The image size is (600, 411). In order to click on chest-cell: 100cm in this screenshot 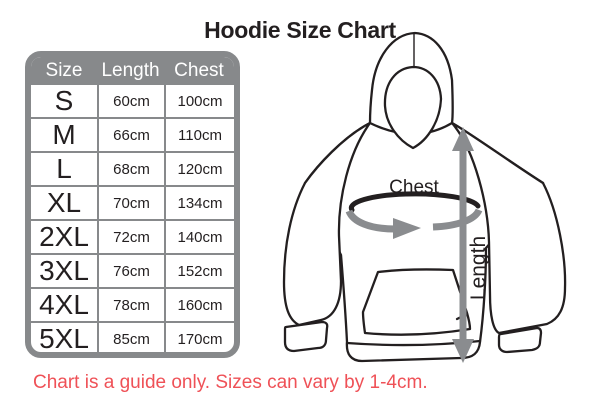, I will do `click(199, 101)`.